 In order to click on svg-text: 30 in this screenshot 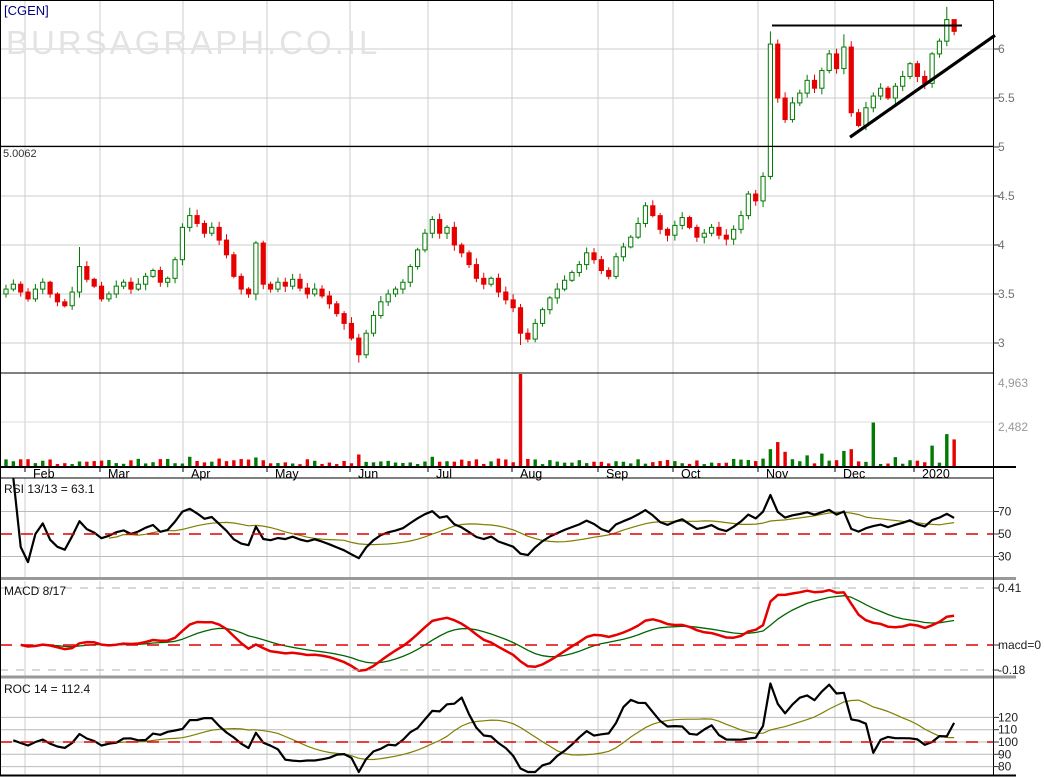, I will do `click(1005, 557)`.